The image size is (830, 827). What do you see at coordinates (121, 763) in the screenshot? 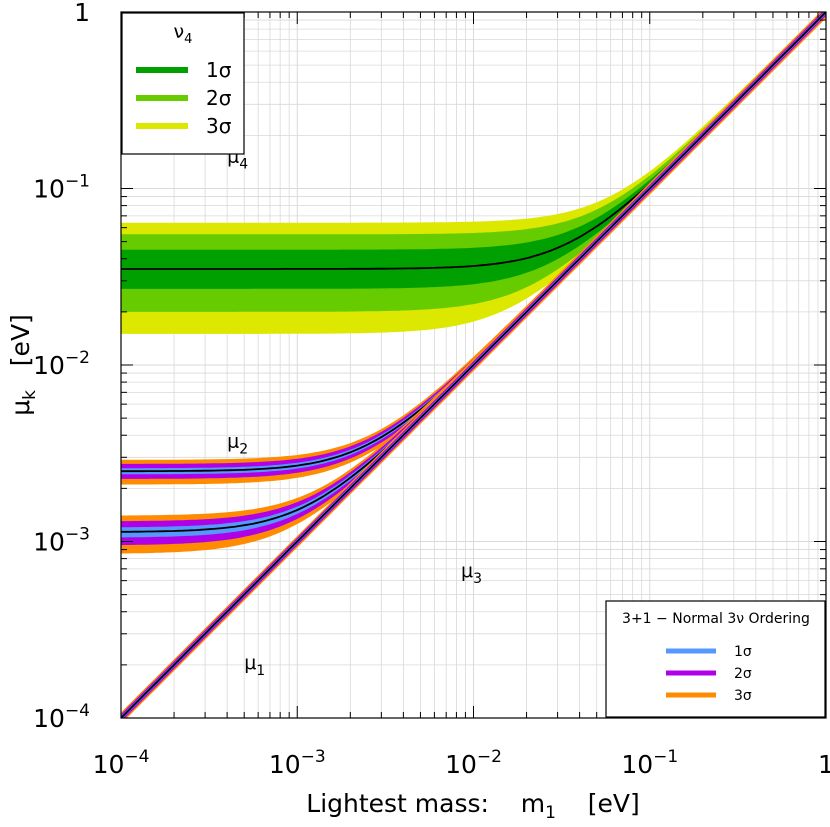
I see `x-tick-label: 10⁻⁴` at bounding box center [121, 763].